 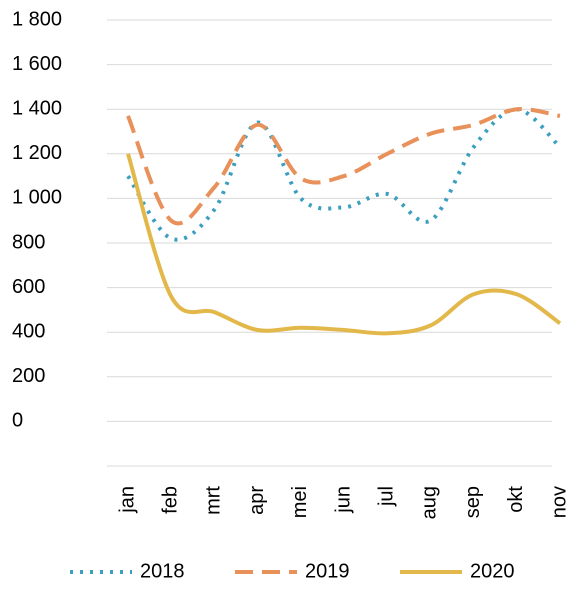 I want to click on x-tick-label: jun, so click(x=343, y=500).